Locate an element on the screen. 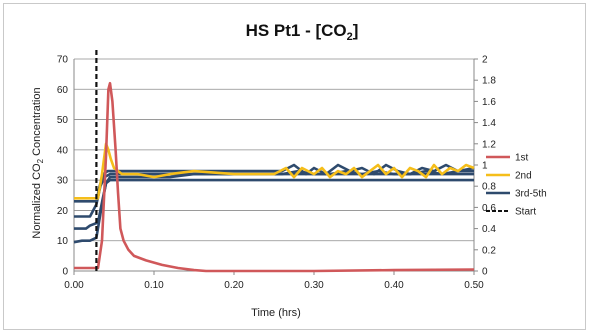 The height and width of the screenshot is (334, 590). chart-title: HS Pt1 - [CO2] is located at coordinates (302, 32).